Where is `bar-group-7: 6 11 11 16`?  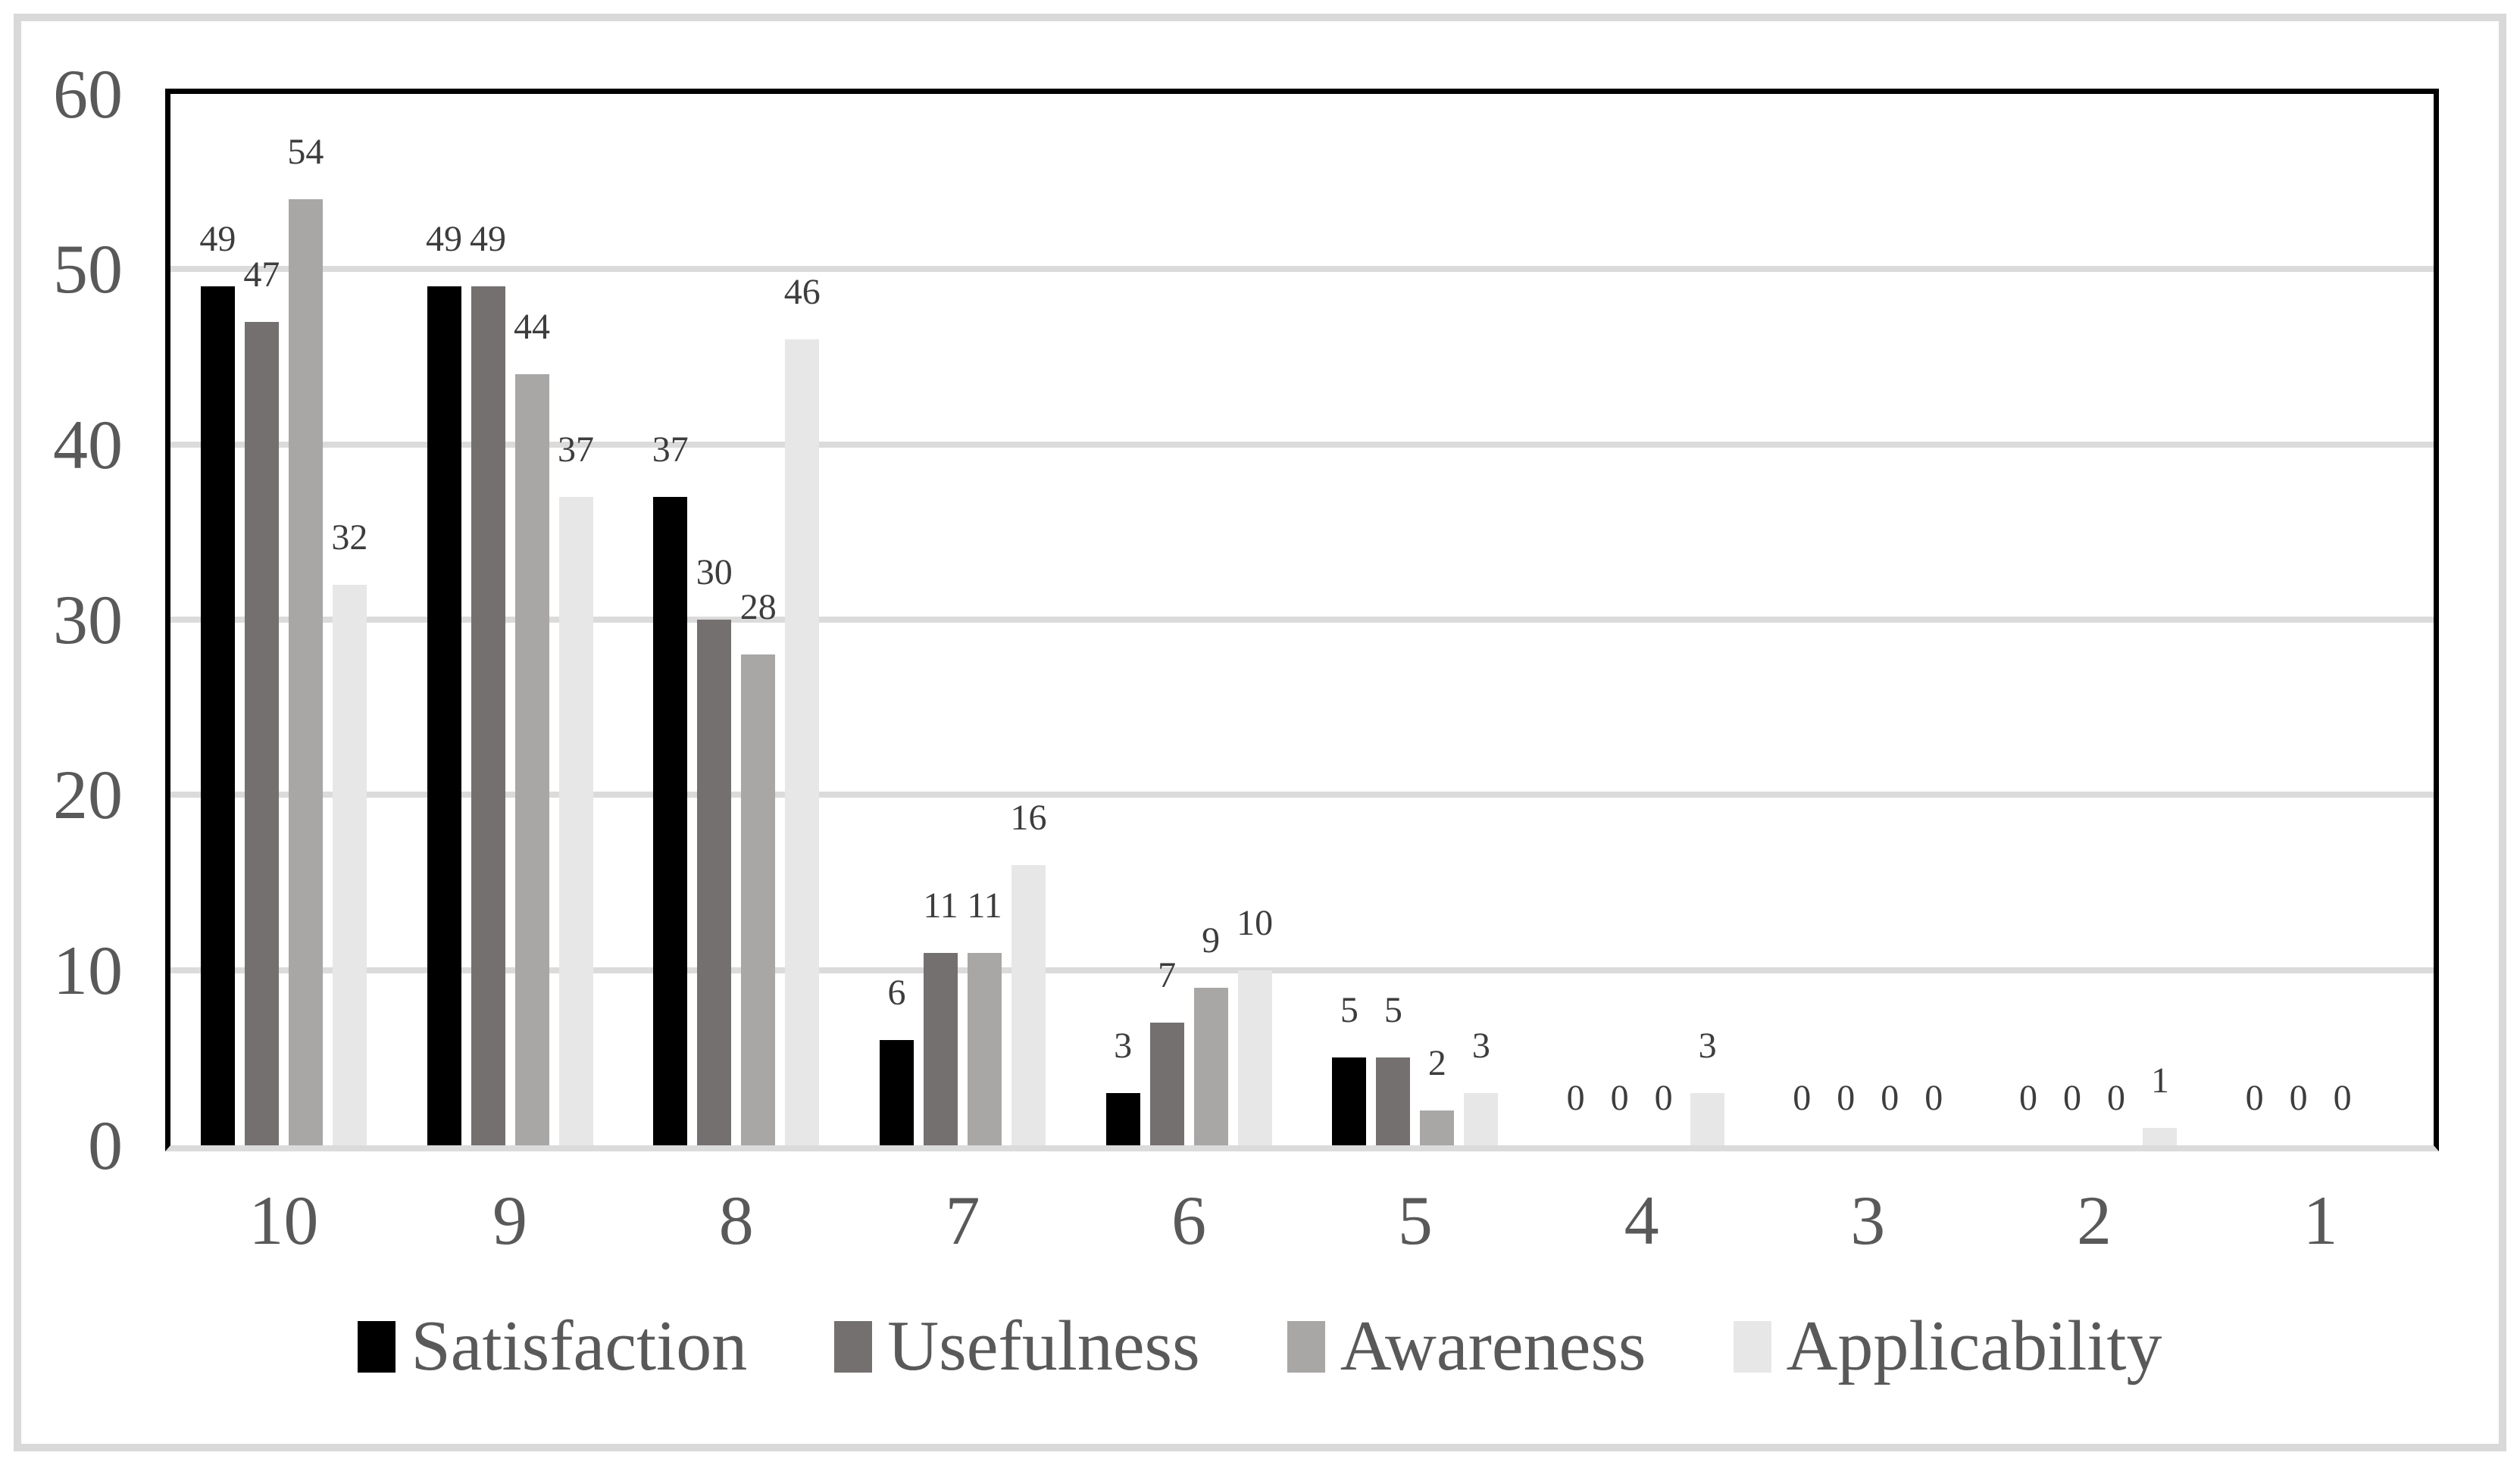 bar-group-7: 6 11 11 16 is located at coordinates (962, 619).